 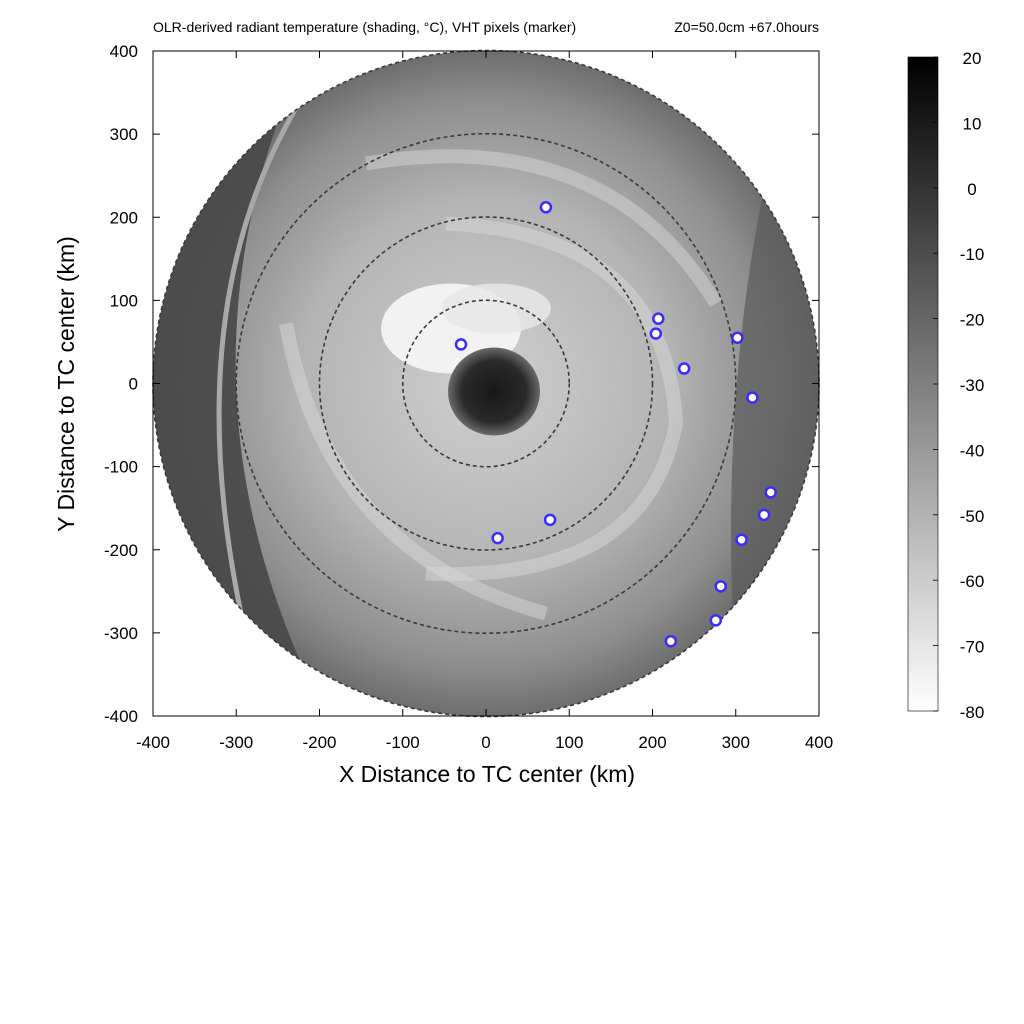 I want to click on colorbar-tick-label: -10, so click(x=972, y=254).